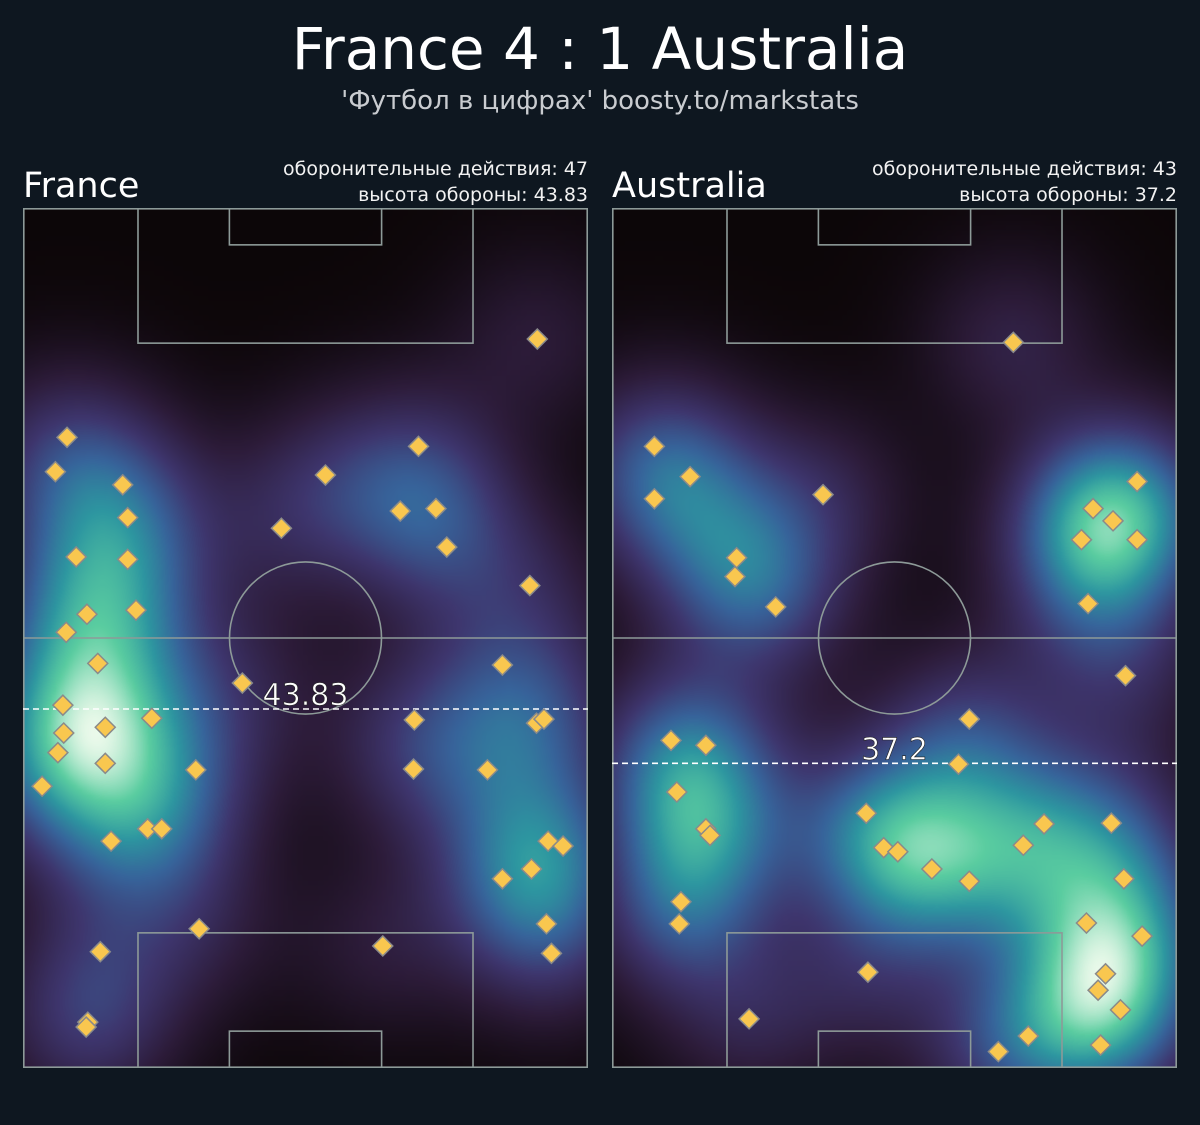  What do you see at coordinates (1024, 169) in the screenshot?
I see `defensive-actions-stat: оборонительные действия: 43` at bounding box center [1024, 169].